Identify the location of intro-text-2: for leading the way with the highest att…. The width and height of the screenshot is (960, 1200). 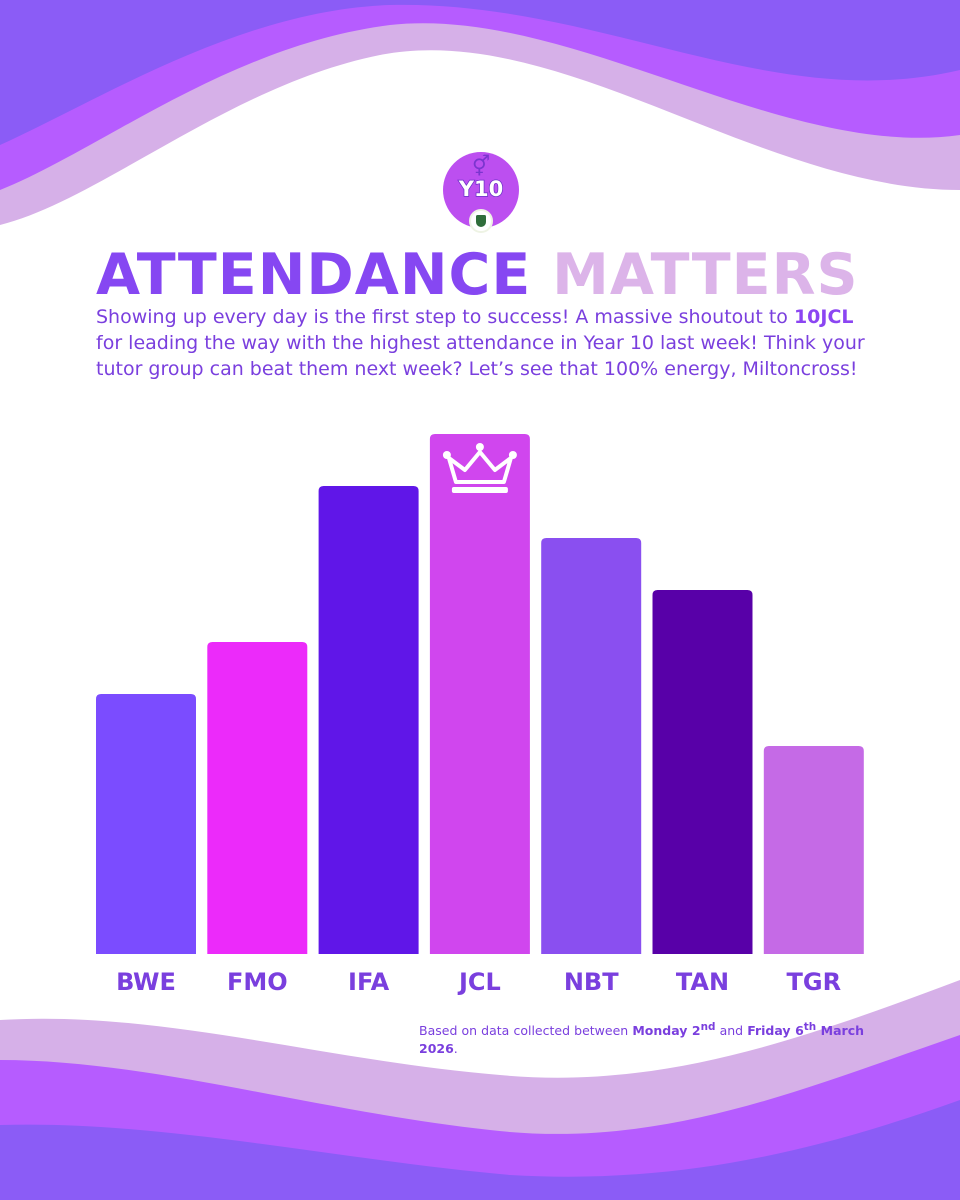
(480, 356).